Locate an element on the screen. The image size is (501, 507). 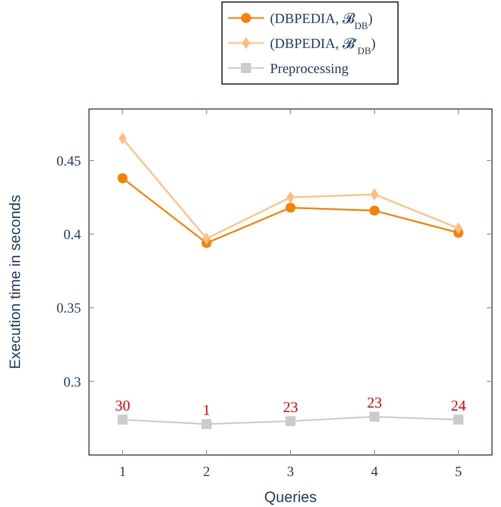
y-tick-label: 0.4 is located at coordinates (72, 236).